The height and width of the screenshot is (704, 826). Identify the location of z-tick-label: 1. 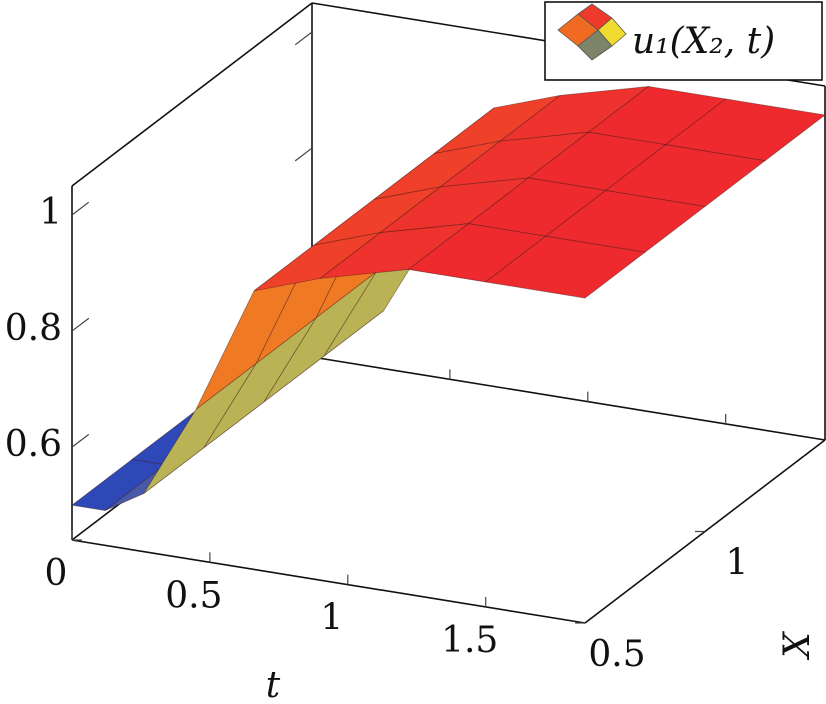
(50, 212).